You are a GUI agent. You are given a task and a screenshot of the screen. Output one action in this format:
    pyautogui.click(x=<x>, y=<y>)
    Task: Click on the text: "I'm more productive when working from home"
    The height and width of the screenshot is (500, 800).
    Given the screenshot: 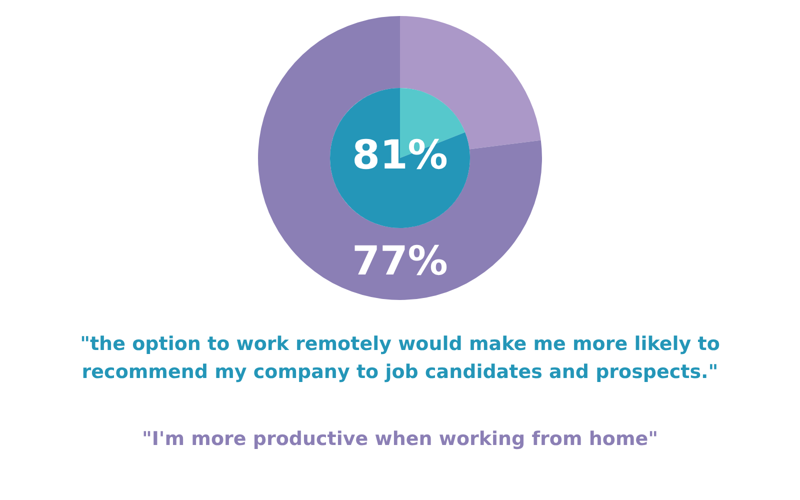 What is the action you would take?
    pyautogui.click(x=400, y=439)
    